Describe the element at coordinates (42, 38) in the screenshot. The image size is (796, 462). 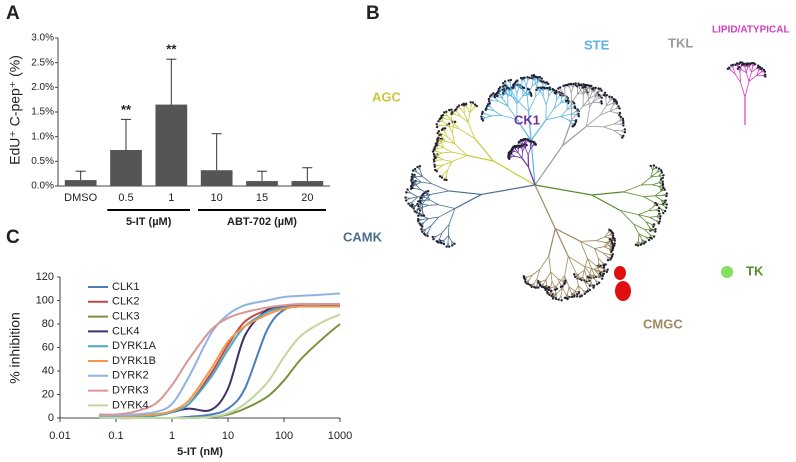
I see `y-tick-label: 3.0%` at that location.